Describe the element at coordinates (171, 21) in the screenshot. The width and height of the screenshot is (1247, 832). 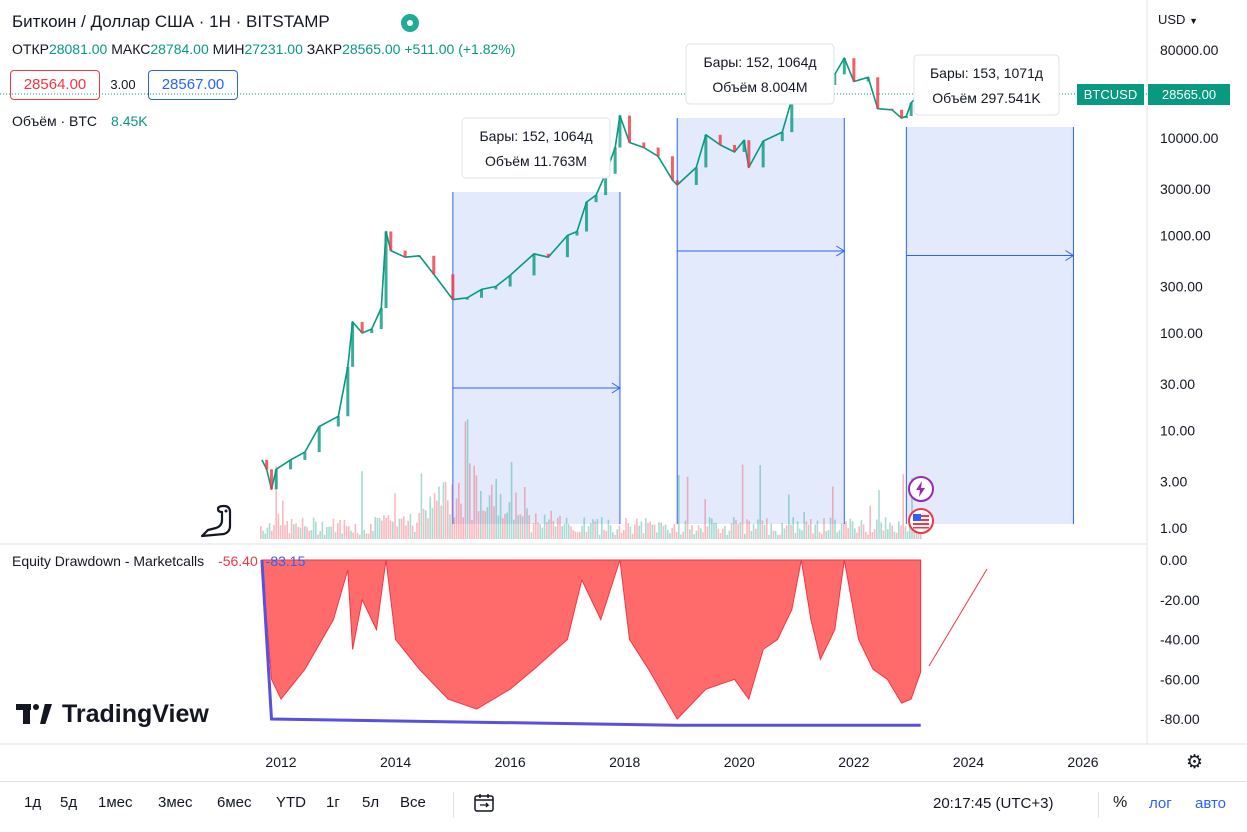
I see `symbol-title: Биткоин / Доллар США · 1Н · BITSTAMP` at that location.